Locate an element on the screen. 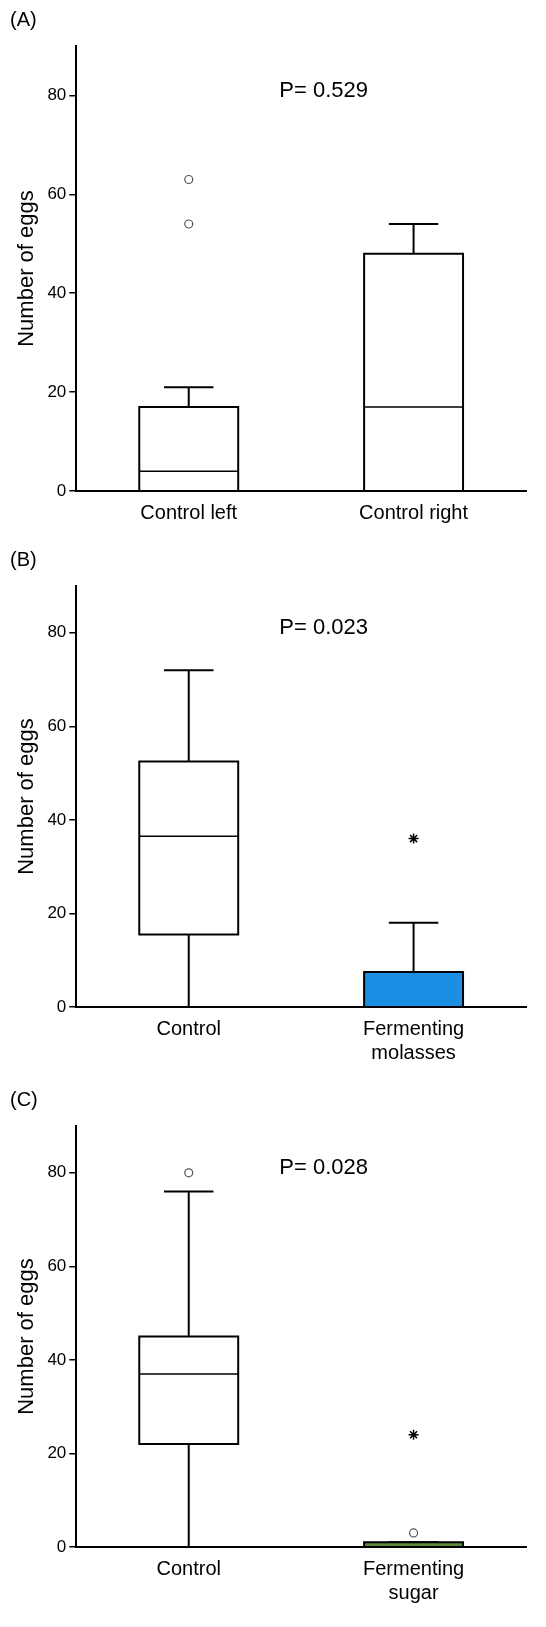  annotation: P= 0.023 is located at coordinates (323, 627).